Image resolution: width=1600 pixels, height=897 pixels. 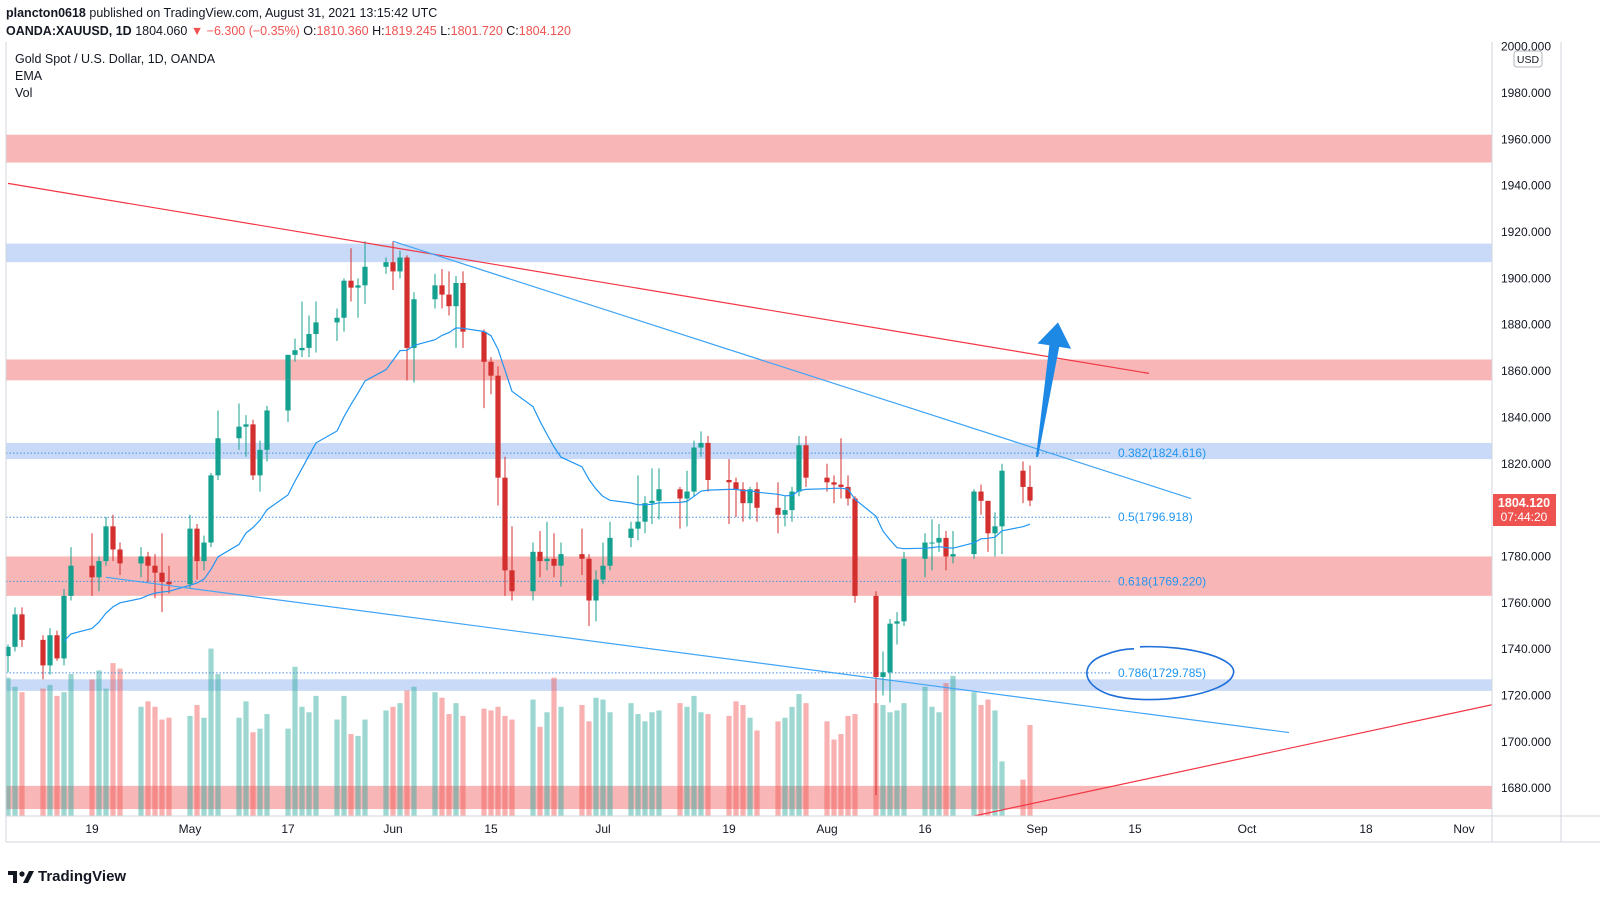 I want to click on y-tick-label: 1880.000, so click(x=1526, y=325).